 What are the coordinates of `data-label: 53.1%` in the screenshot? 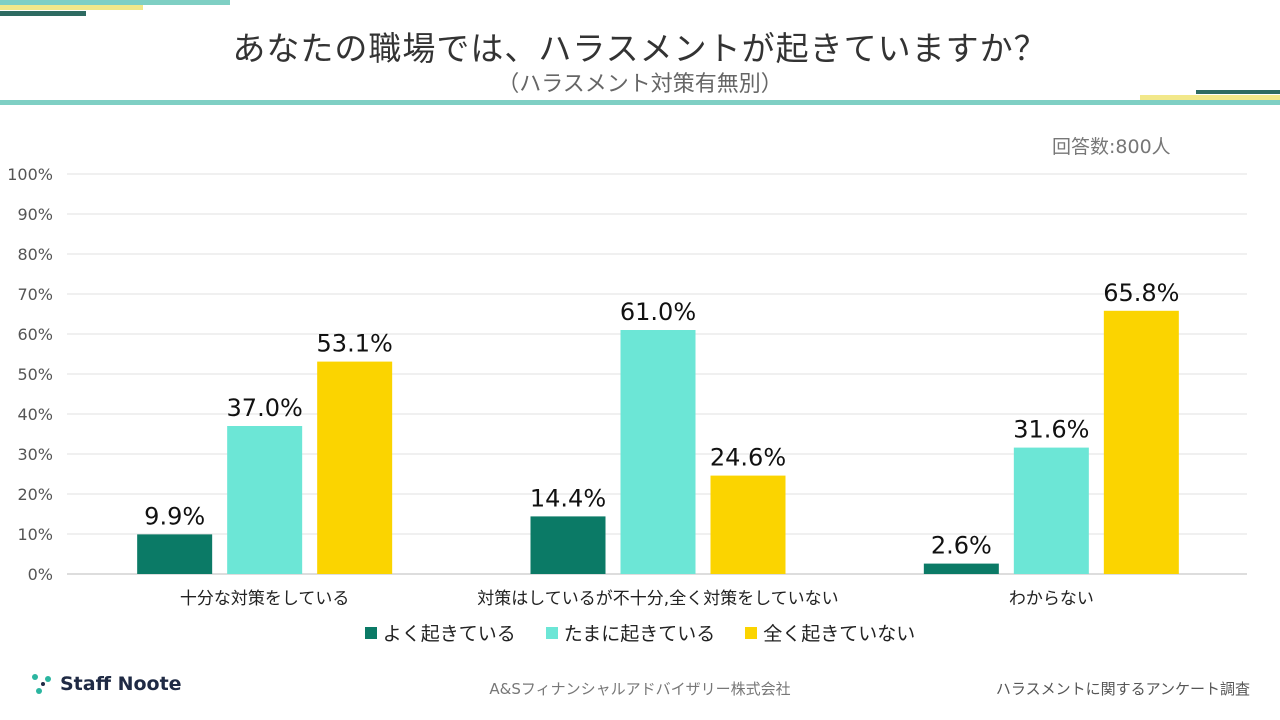 It's located at (355, 344).